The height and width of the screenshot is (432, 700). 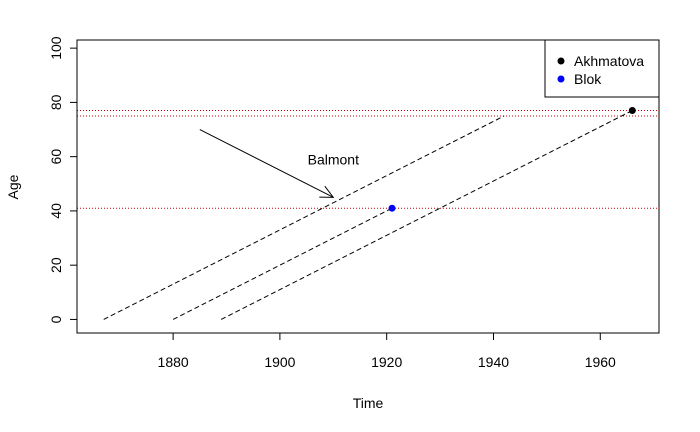 What do you see at coordinates (327, 191) in the screenshot?
I see `annotation-arrowhead` at bounding box center [327, 191].